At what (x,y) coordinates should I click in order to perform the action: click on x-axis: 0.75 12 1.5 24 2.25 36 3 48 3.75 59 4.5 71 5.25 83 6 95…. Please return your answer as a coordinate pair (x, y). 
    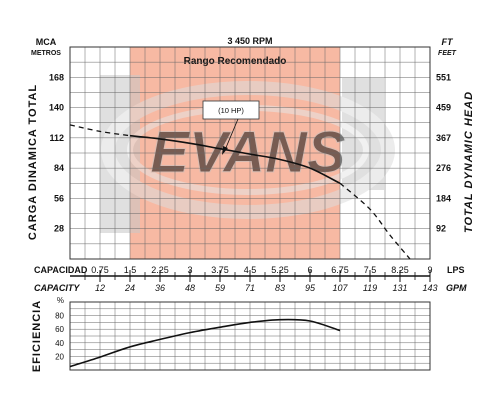
    Looking at the image, I should click on (250, 279).